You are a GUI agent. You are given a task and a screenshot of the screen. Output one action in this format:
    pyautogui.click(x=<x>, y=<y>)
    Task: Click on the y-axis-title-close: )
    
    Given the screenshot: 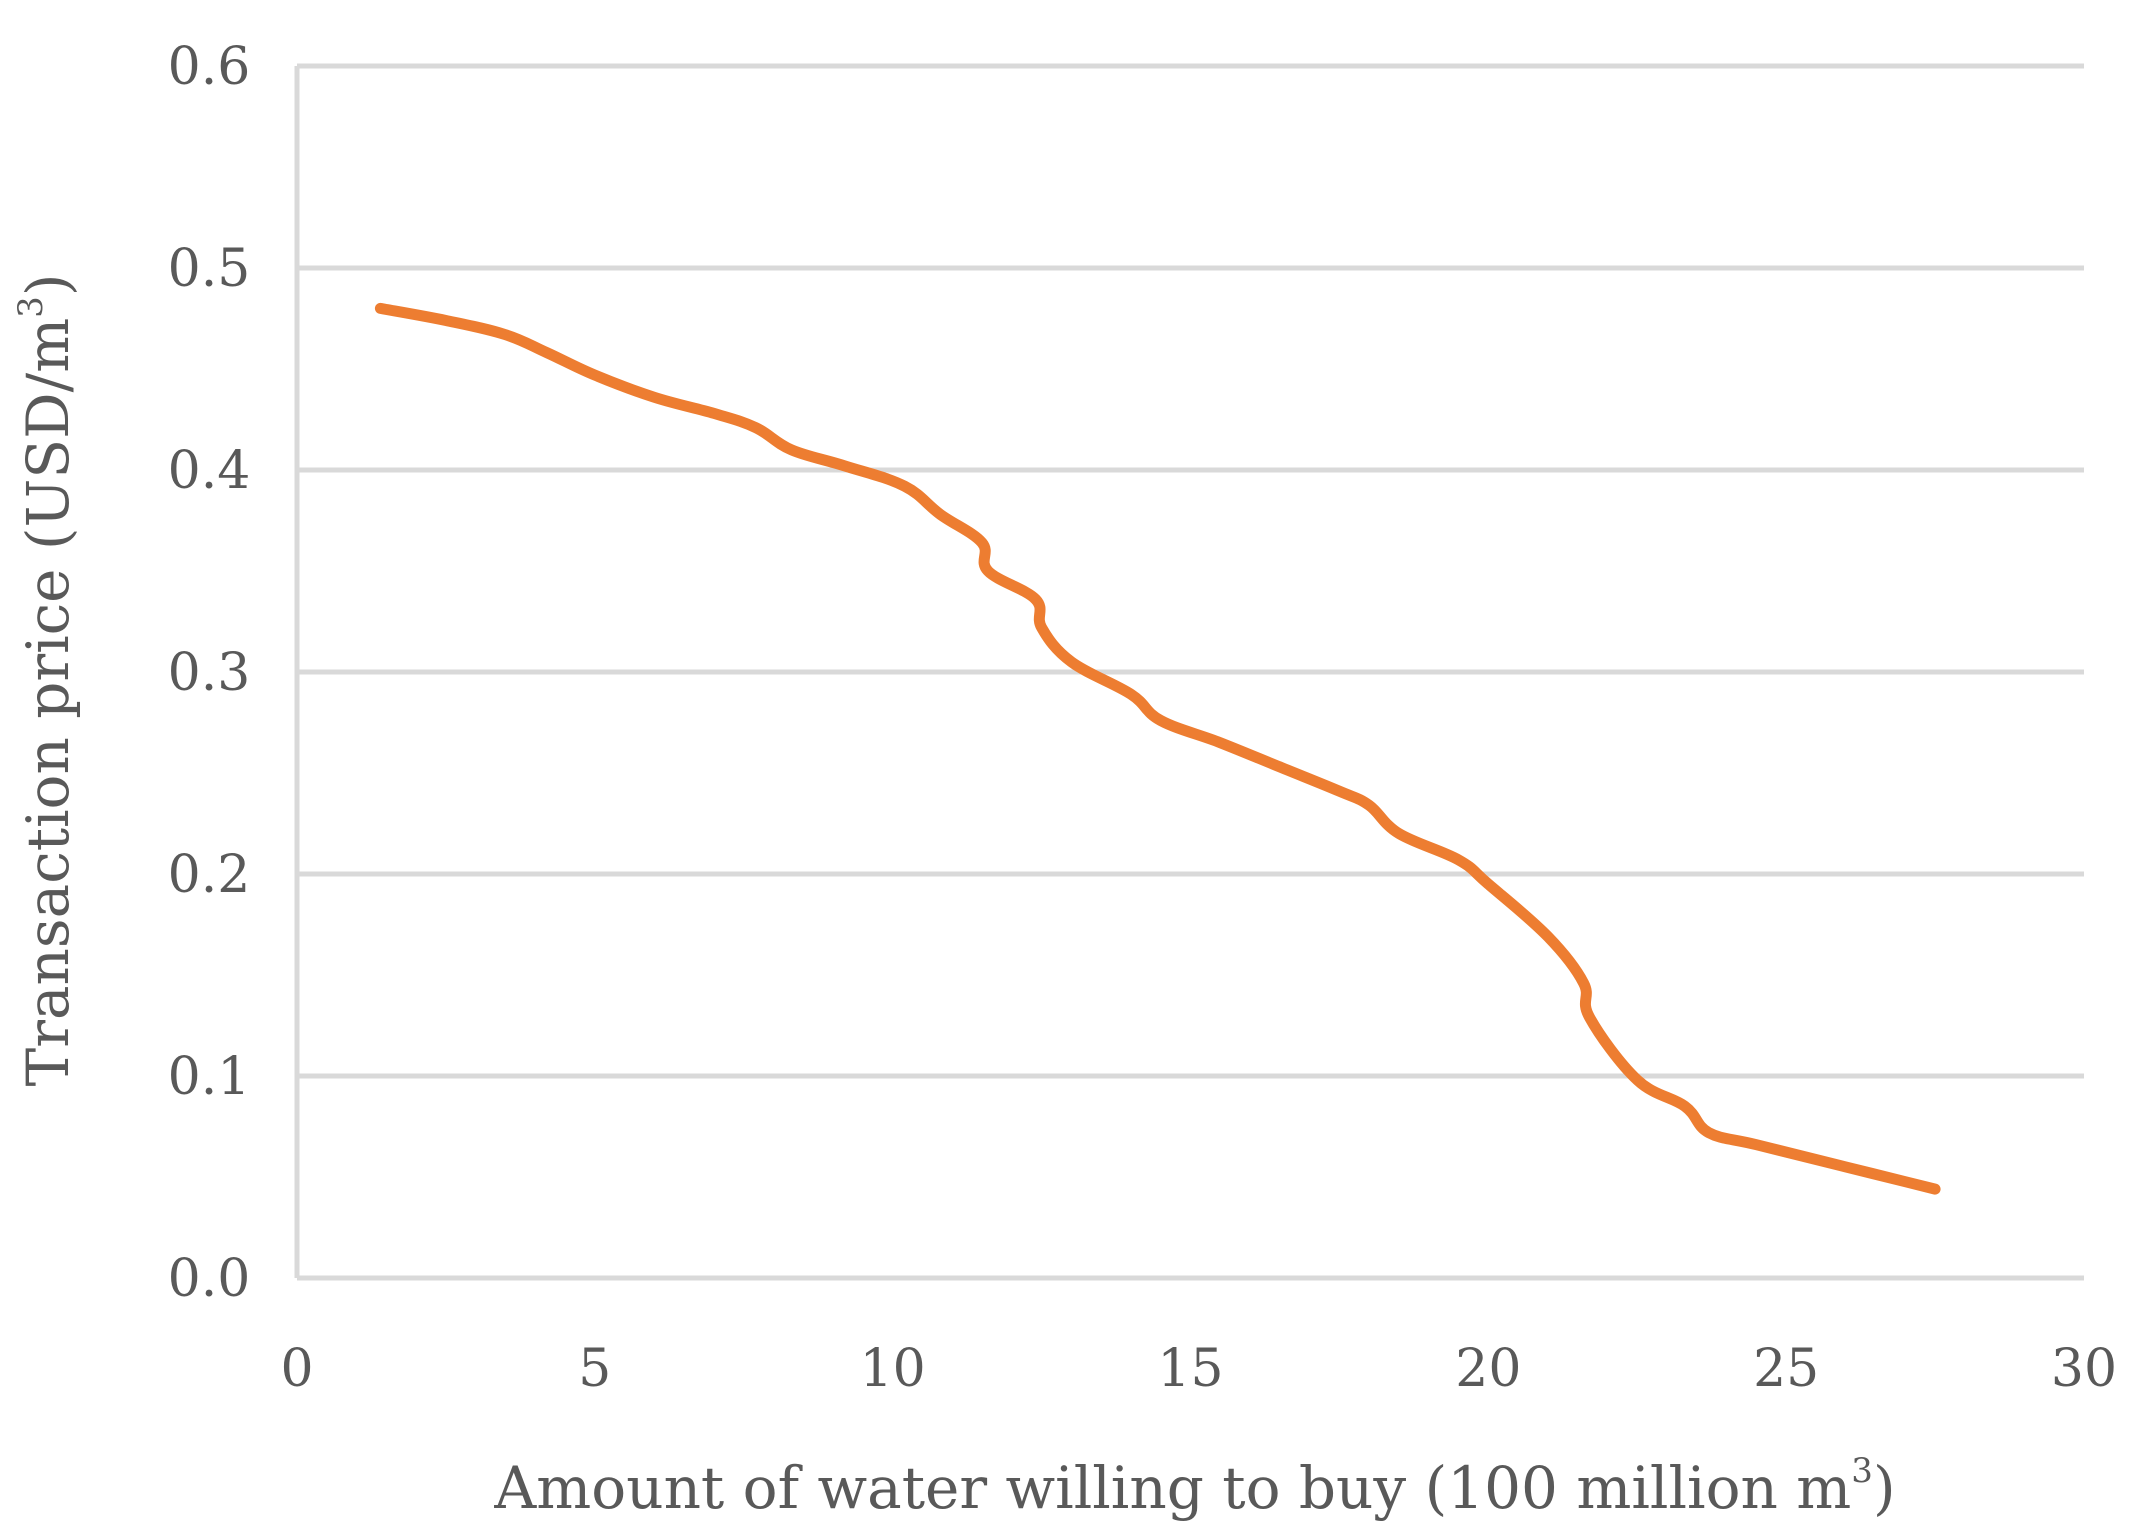 What is the action you would take?
    pyautogui.click(x=48, y=285)
    